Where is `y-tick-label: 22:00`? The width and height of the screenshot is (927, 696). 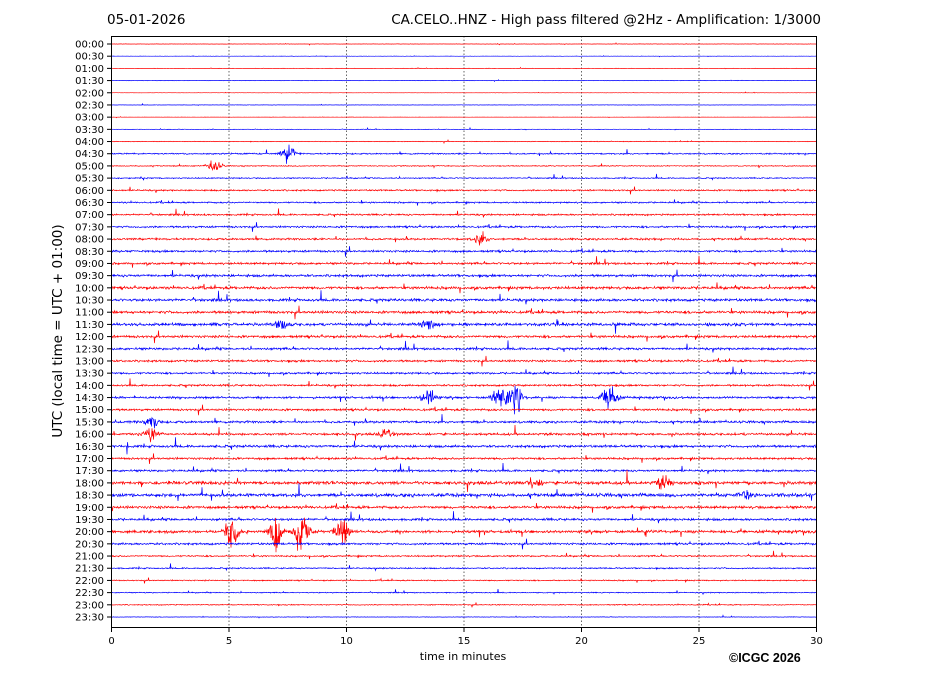
y-tick-label: 22:00 is located at coordinates (89, 581).